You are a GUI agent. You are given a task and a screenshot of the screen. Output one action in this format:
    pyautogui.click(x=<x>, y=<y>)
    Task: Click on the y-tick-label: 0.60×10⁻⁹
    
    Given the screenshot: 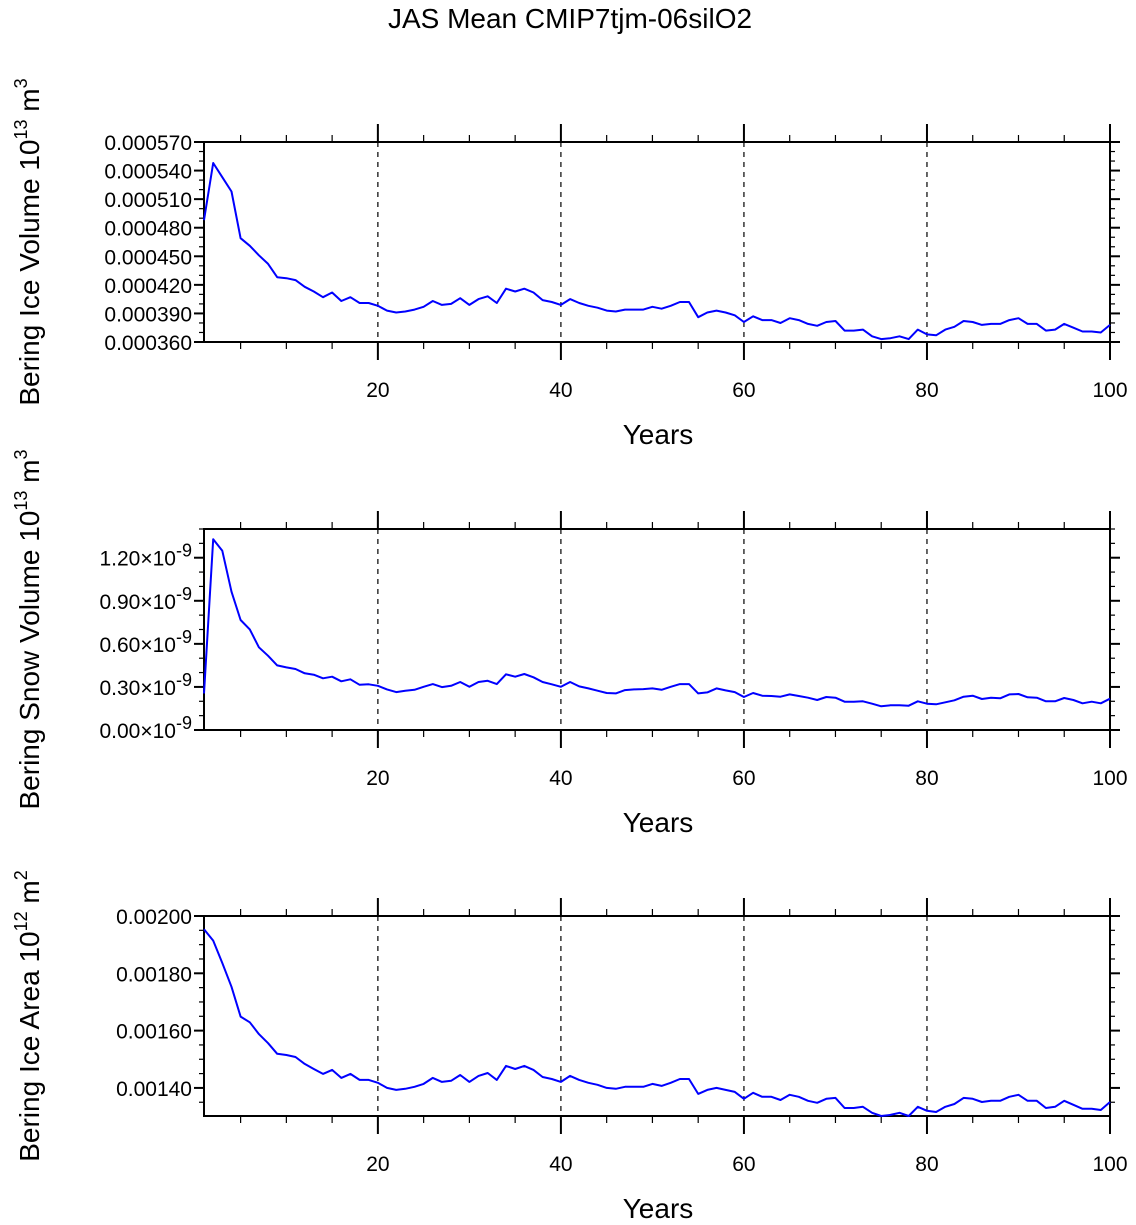 What is the action you would take?
    pyautogui.click(x=145, y=642)
    